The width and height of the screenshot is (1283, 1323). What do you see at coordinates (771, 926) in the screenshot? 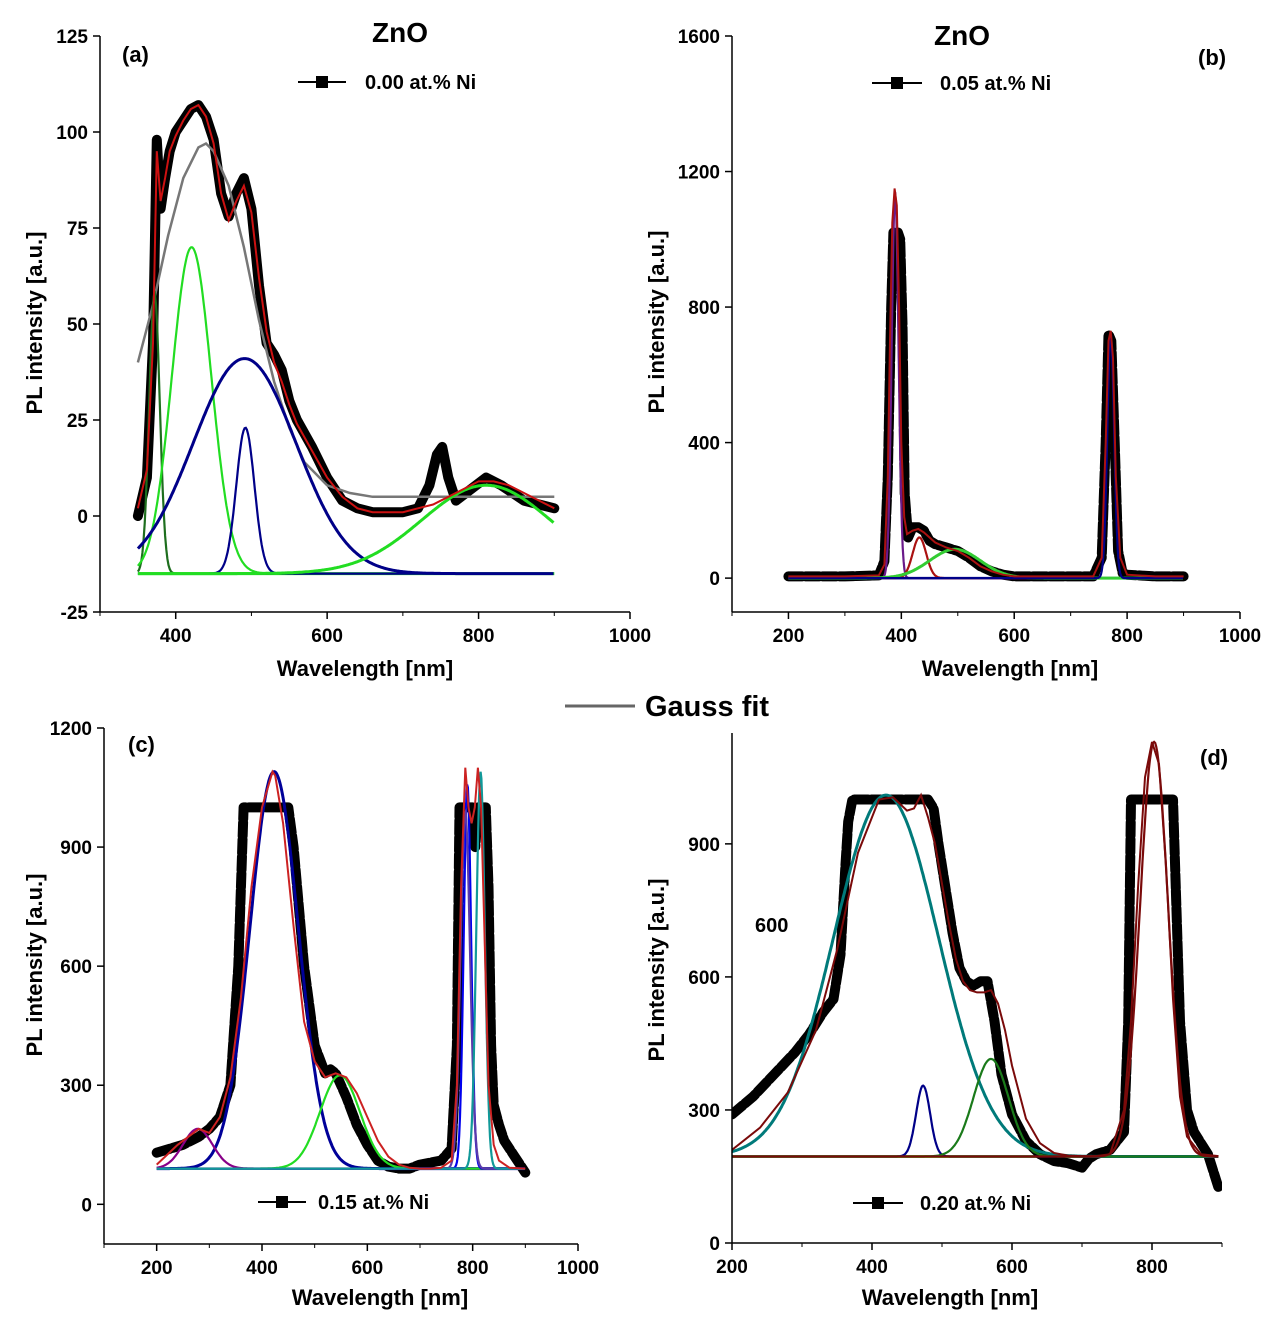
I see `panel-d-annotation: 600` at bounding box center [771, 926].